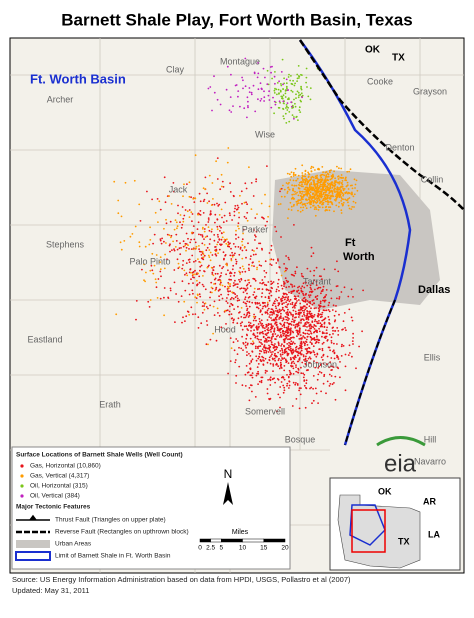  I want to click on legend-subtitle: Major Tectonic Features, so click(53, 507).